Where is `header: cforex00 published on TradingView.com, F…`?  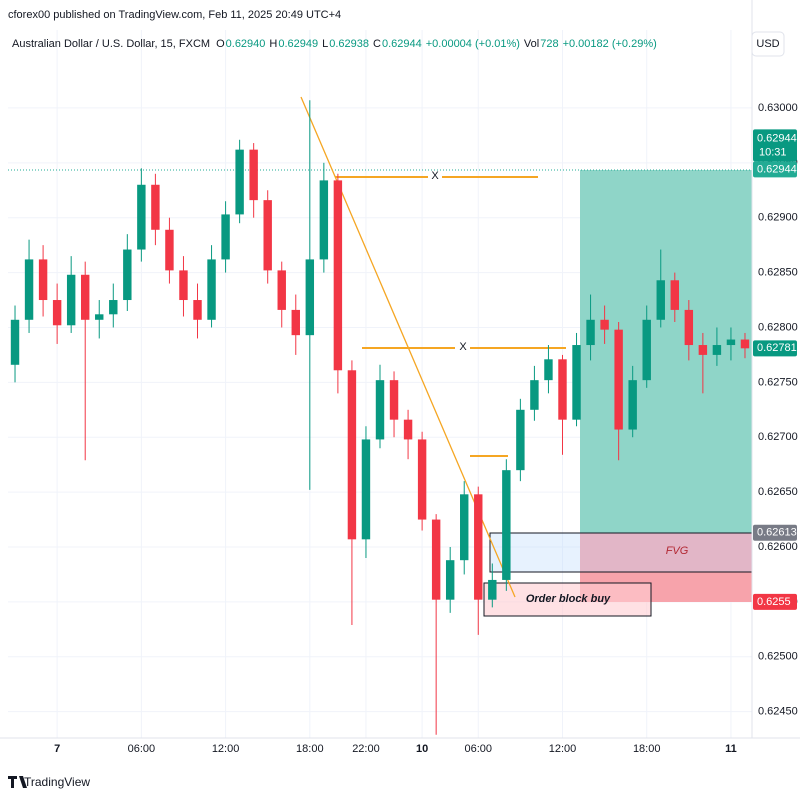 header: cforex00 published on TradingView.com, F… is located at coordinates (174, 15).